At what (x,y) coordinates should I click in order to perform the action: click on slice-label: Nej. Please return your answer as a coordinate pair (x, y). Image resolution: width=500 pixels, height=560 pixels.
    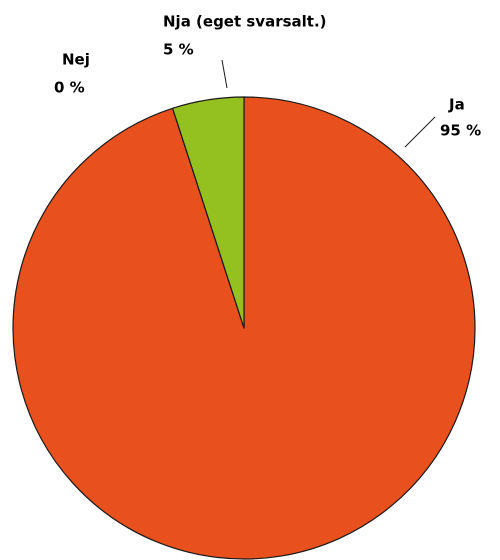
    Looking at the image, I should click on (76, 60).